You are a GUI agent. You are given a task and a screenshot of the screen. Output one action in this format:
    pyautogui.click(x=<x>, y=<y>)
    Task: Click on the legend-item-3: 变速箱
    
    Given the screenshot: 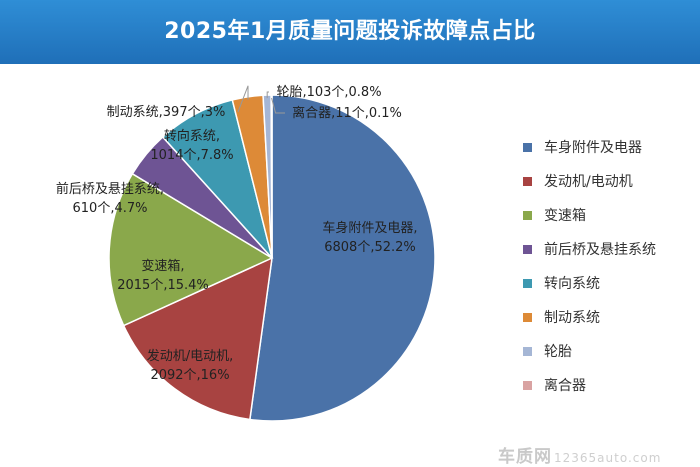 What is the action you would take?
    pyautogui.click(x=589, y=215)
    